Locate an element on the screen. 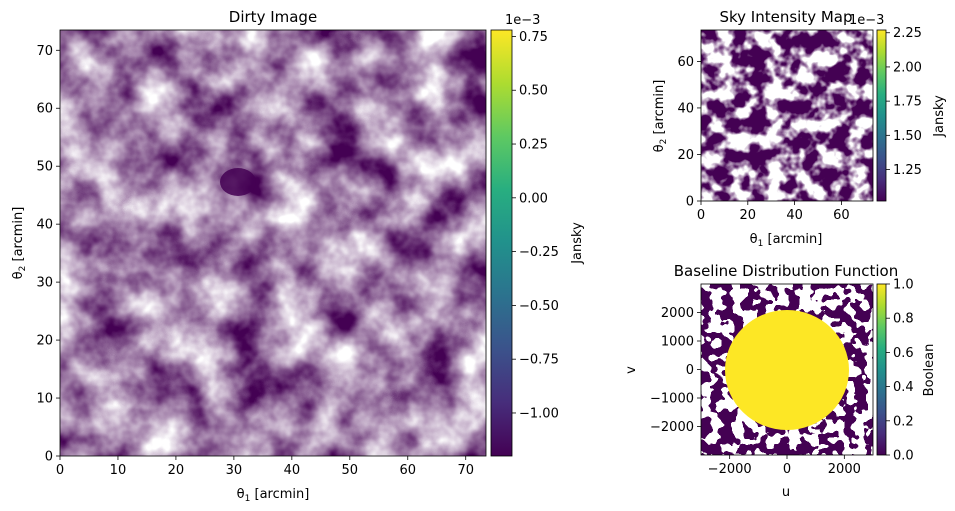  baseline-distribution-ytick-label: −2000 is located at coordinates (672, 427).